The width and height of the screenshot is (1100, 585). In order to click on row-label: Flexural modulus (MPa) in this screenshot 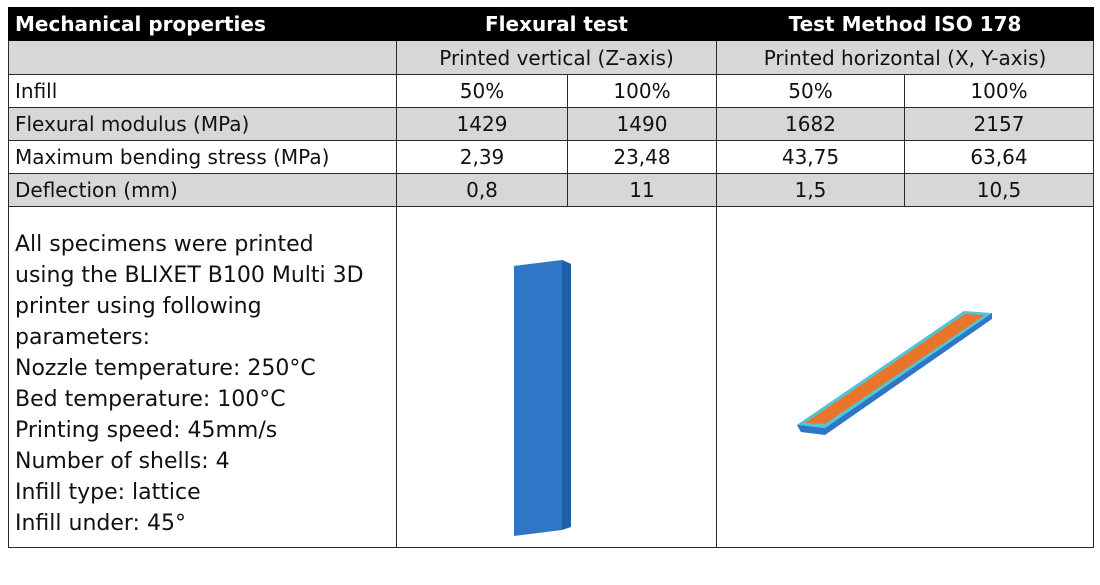, I will do `click(202, 124)`.